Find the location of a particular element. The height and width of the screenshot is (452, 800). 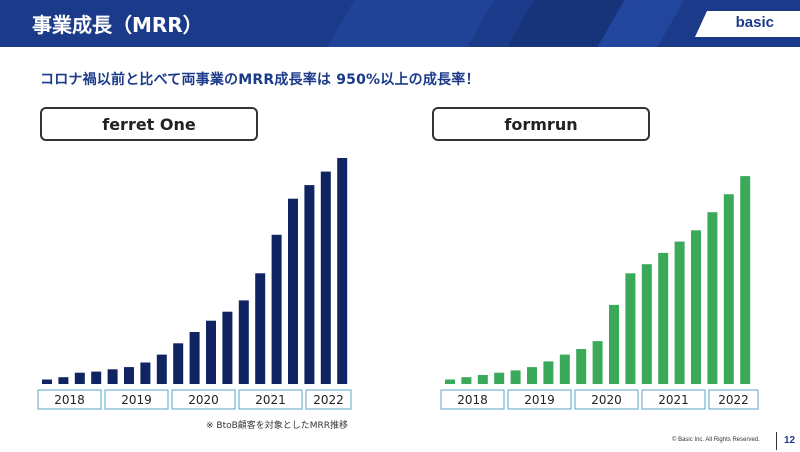

footer-divider is located at coordinates (776, 441).